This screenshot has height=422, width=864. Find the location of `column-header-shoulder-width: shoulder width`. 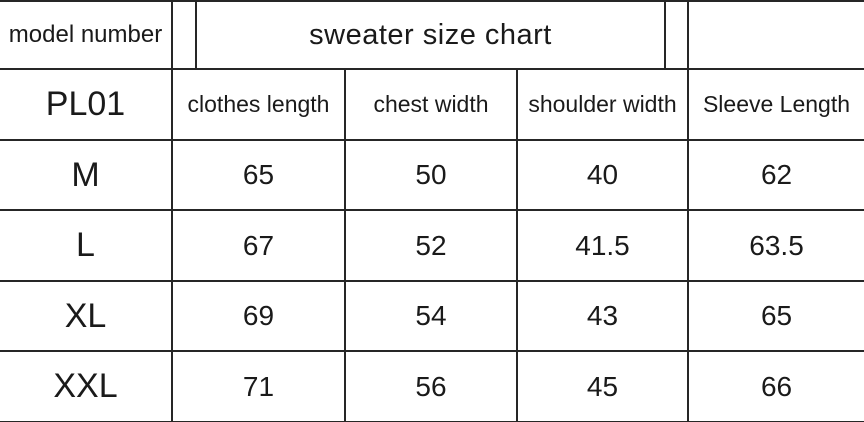

column-header-shoulder-width: shoulder width is located at coordinates (602, 104).